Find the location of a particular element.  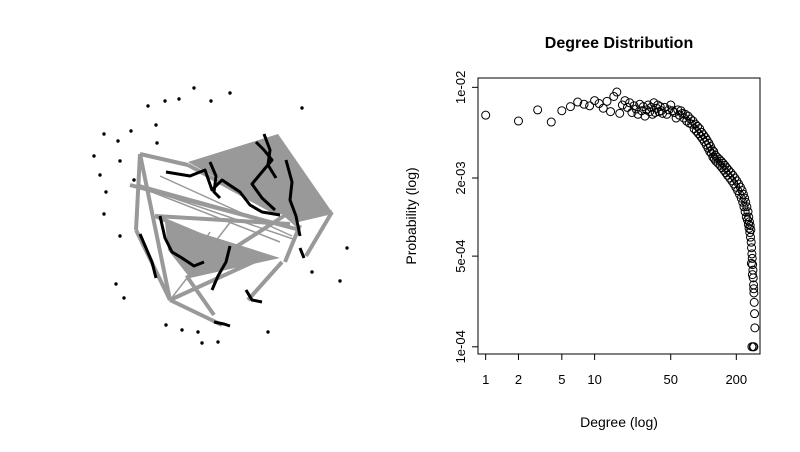

x-axis: 1 2 5 10 50 200 is located at coordinates (614, 370).